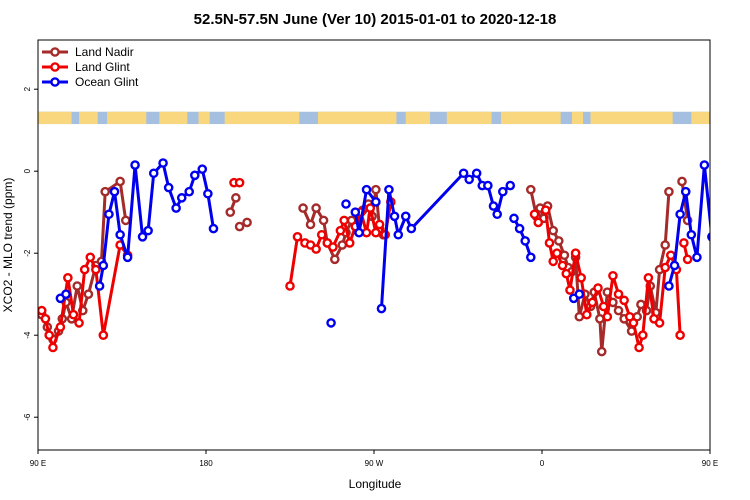 The height and width of the screenshot is (500, 750). I want to click on x-tick-label: 90 W, so click(374, 463).